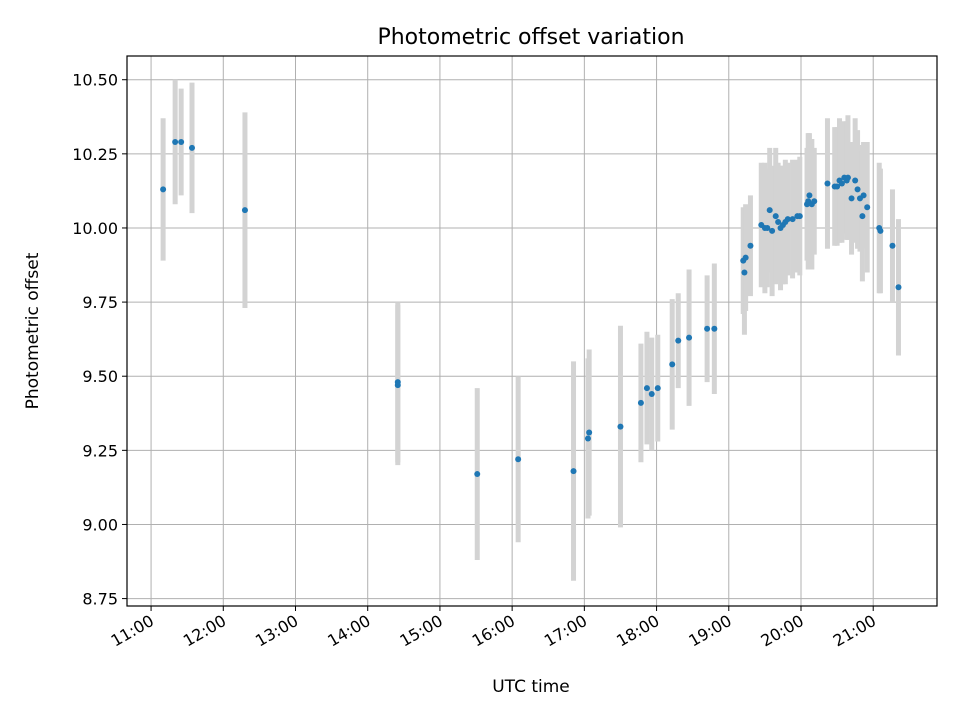 This screenshot has width=960, height=720. What do you see at coordinates (276, 631) in the screenshot?
I see `x-tick-label: 13:00` at bounding box center [276, 631].